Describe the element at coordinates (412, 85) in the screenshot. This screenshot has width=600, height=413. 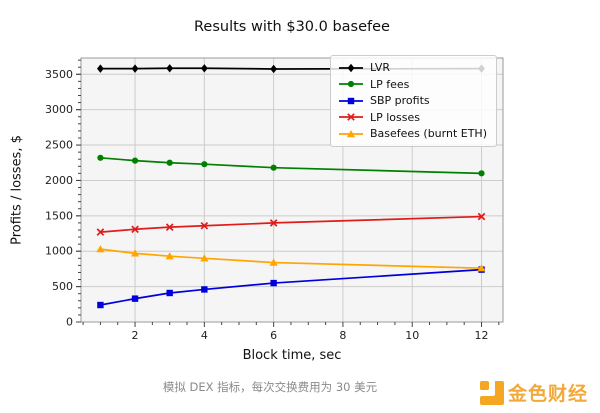
I see `legend-item-lp-fees: LP fees` at that location.